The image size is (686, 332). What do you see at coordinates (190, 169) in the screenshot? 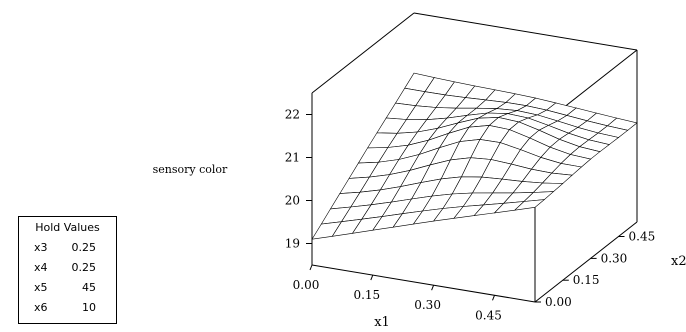
I see `z-axis-label: sensory color` at bounding box center [190, 169].